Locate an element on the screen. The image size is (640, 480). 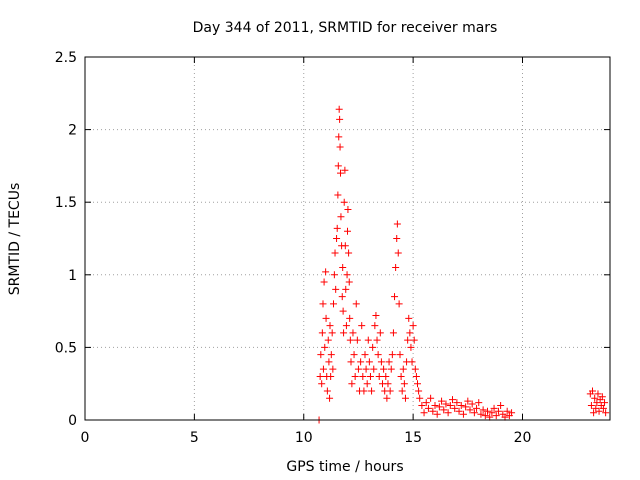
x-tick-label: 20 is located at coordinates (523, 438).